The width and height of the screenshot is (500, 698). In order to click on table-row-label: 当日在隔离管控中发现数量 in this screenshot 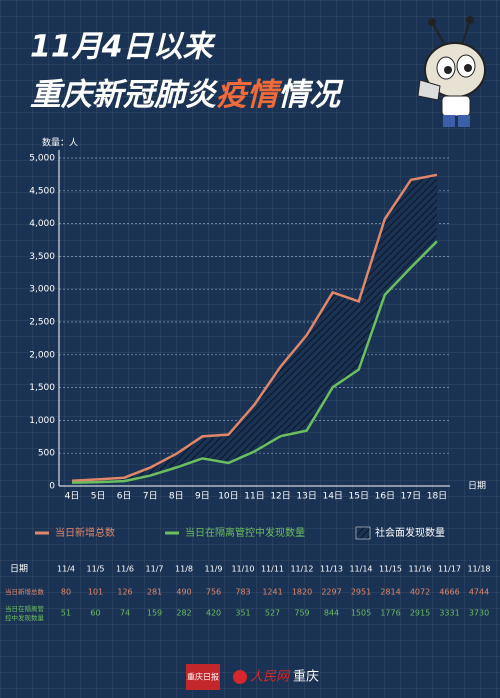, I will do `click(25, 613)`.